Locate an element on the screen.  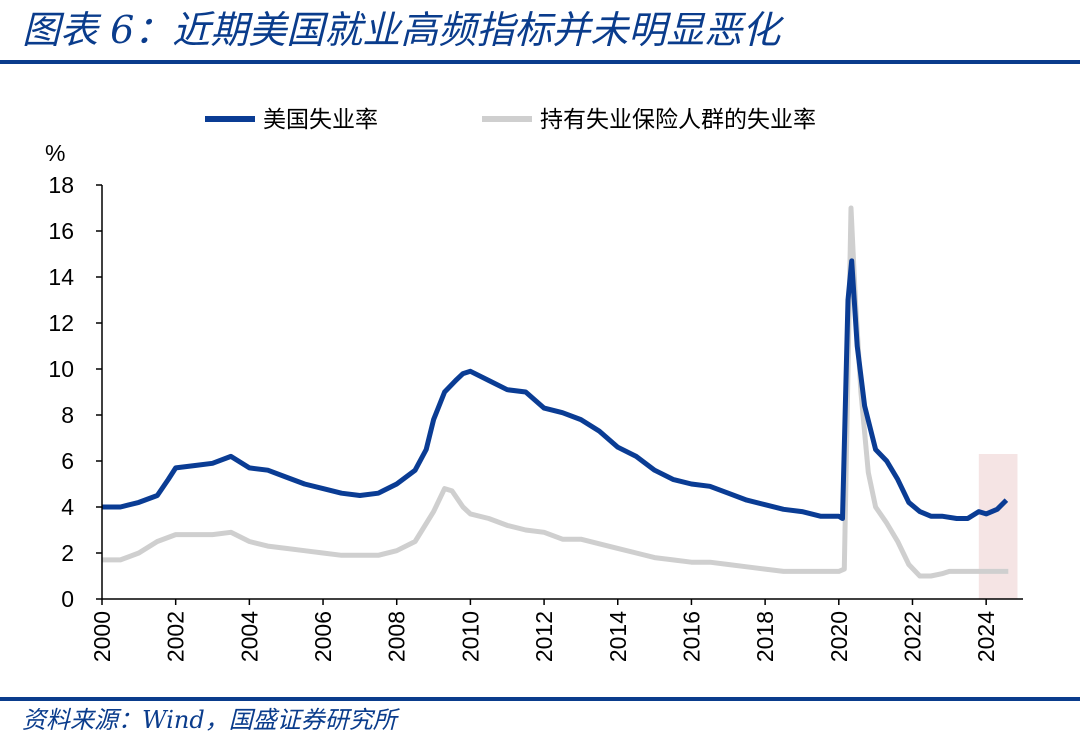
title-divider is located at coordinates (540, 62).